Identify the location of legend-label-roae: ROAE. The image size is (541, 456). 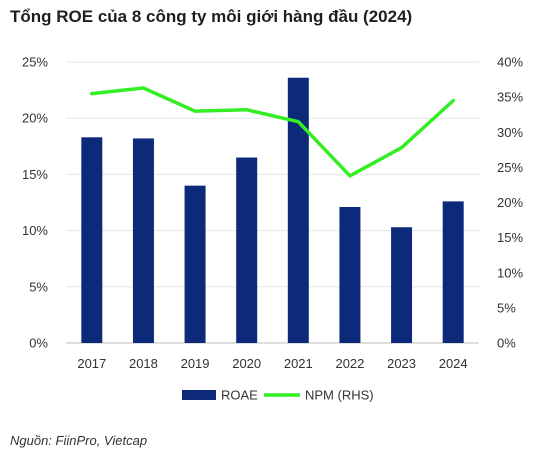
(239, 395).